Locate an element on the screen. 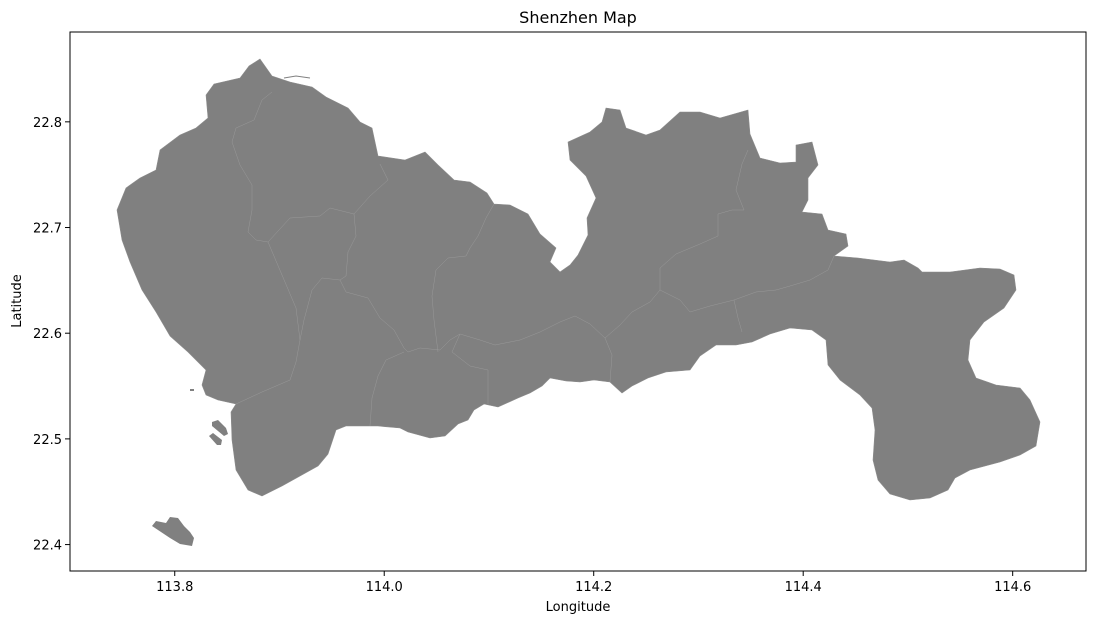 The image size is (1096, 624). x-tick-label: 114.0 is located at coordinates (384, 587).